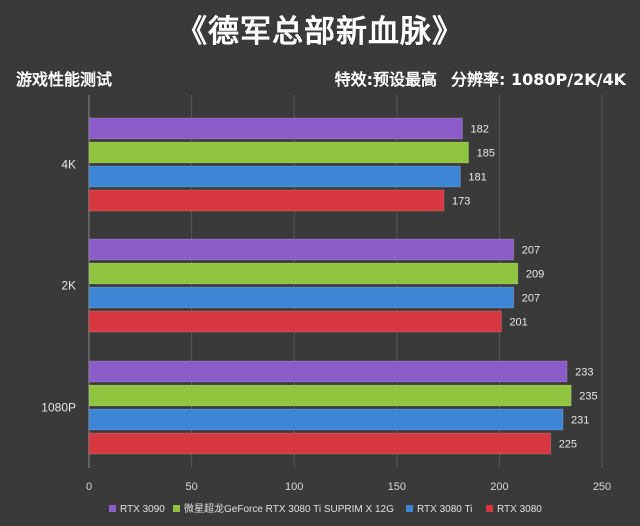 The image size is (640, 526). I want to click on x-tick-label-2: 100, so click(294, 487).